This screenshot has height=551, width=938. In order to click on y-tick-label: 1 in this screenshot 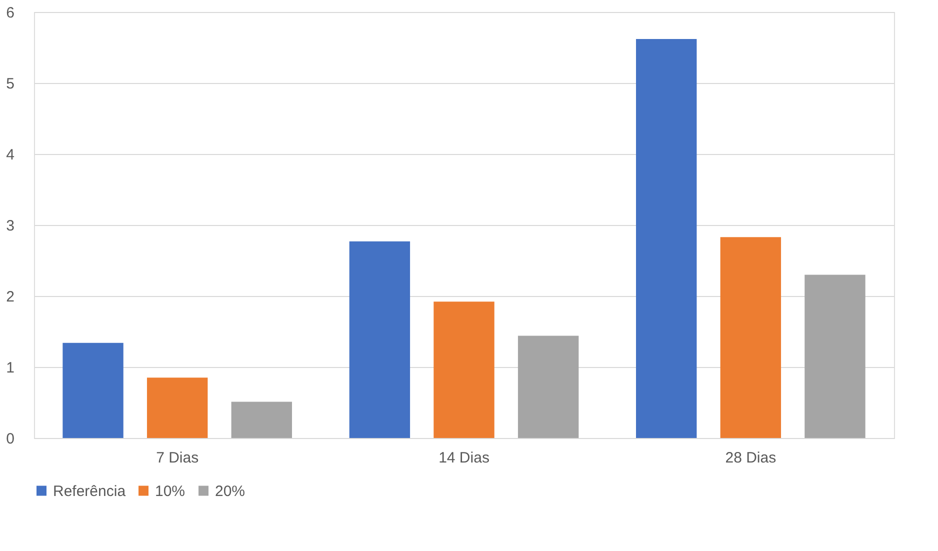, I will do `click(10, 368)`.